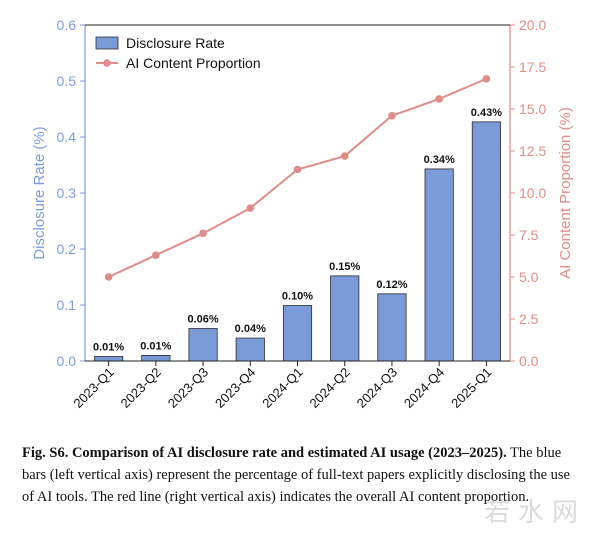 The height and width of the screenshot is (533, 600). Describe the element at coordinates (439, 99) in the screenshot. I see `line-point-2024-Q4` at that location.